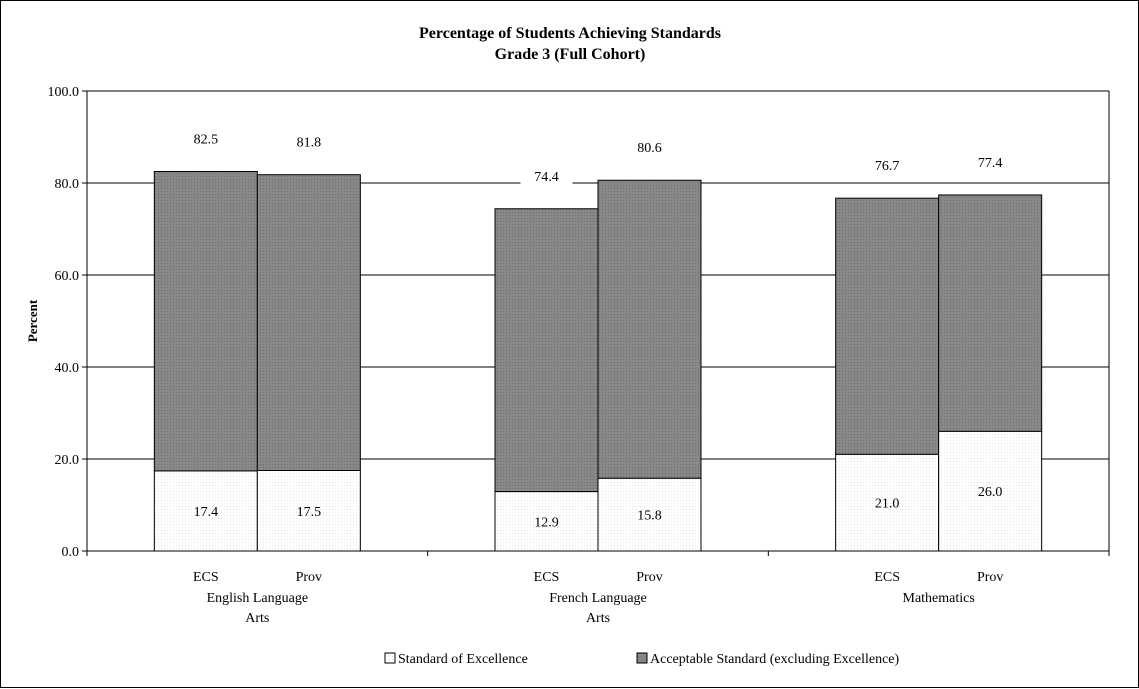  What do you see at coordinates (64, 92) in the screenshot?
I see `y-tick-label: 100.0` at bounding box center [64, 92].